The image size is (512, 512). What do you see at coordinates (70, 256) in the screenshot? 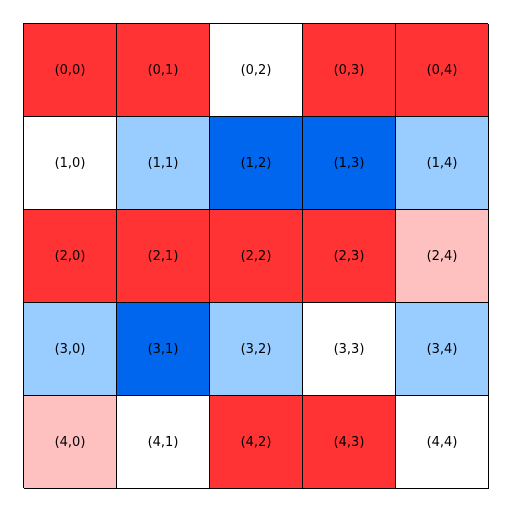
I see `cell-2-0: (2,0)` at bounding box center [70, 256].